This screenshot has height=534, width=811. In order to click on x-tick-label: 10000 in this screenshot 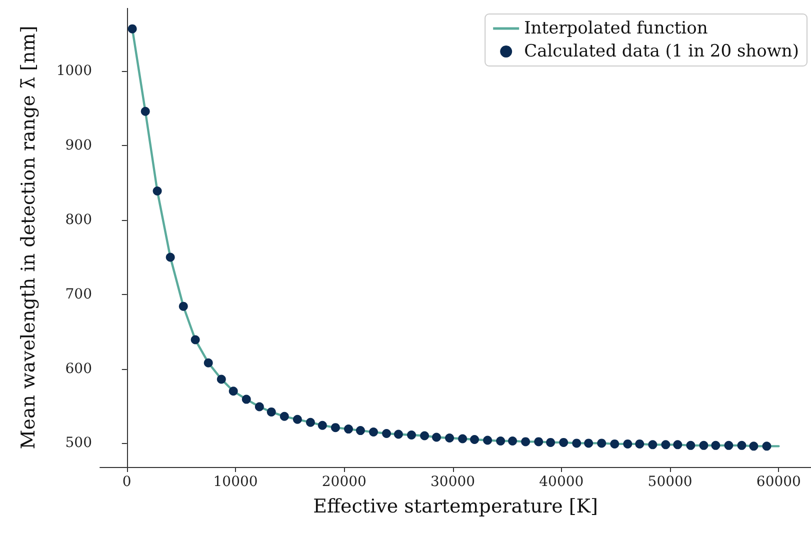, I will do `click(235, 482)`.